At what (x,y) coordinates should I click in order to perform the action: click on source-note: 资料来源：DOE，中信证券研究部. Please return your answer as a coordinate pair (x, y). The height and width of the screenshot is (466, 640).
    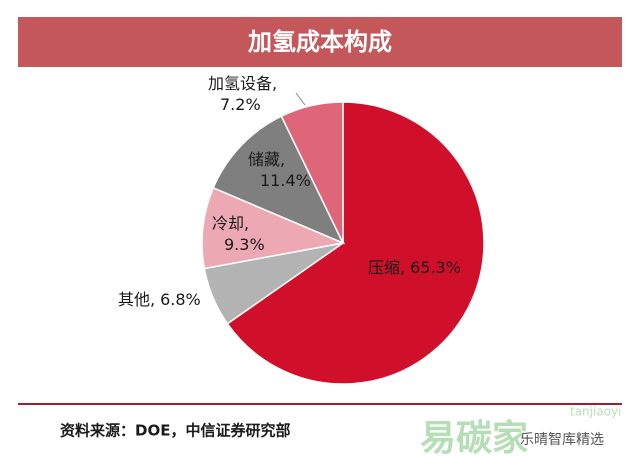
    Looking at the image, I should click on (175, 431).